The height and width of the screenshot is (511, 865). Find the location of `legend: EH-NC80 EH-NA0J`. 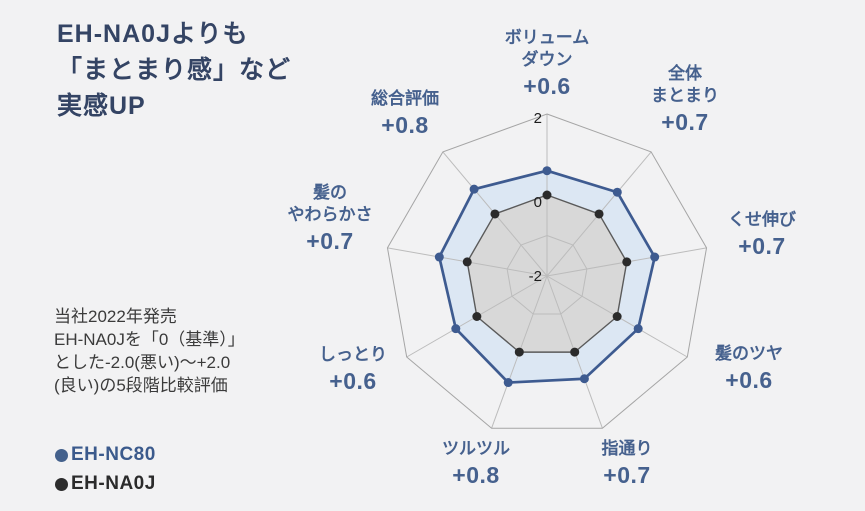

legend: EH-NC80 EH-NA0J is located at coordinates (105, 469).